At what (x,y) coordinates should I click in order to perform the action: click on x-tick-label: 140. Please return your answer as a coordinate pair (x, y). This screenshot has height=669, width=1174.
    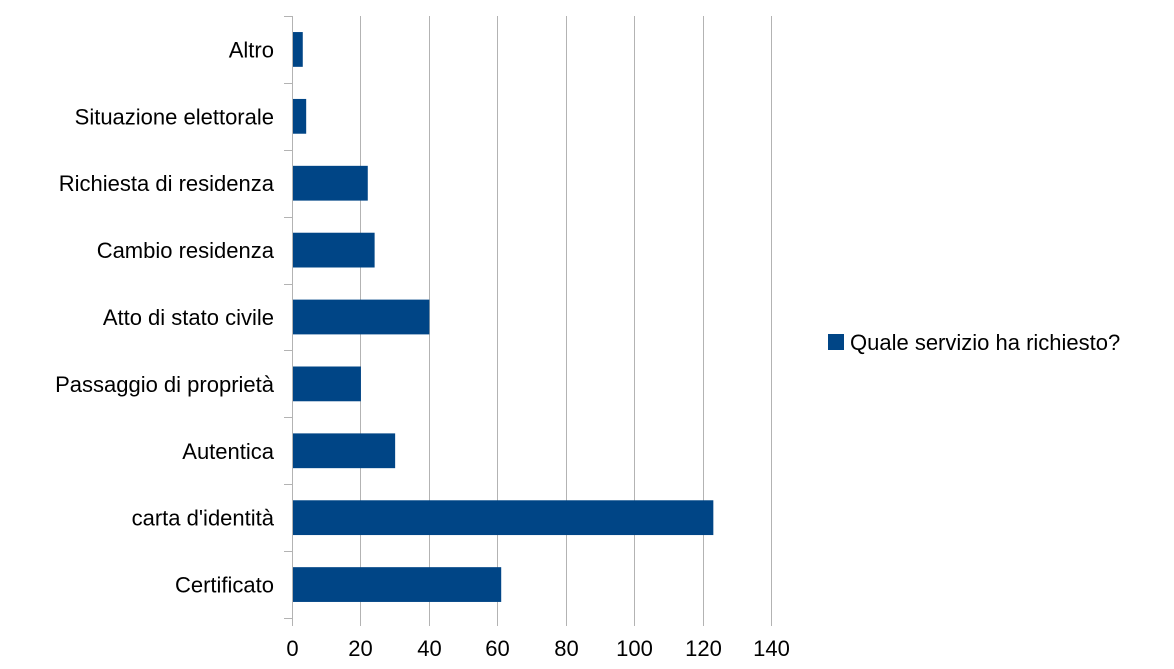
    Looking at the image, I should click on (771, 648).